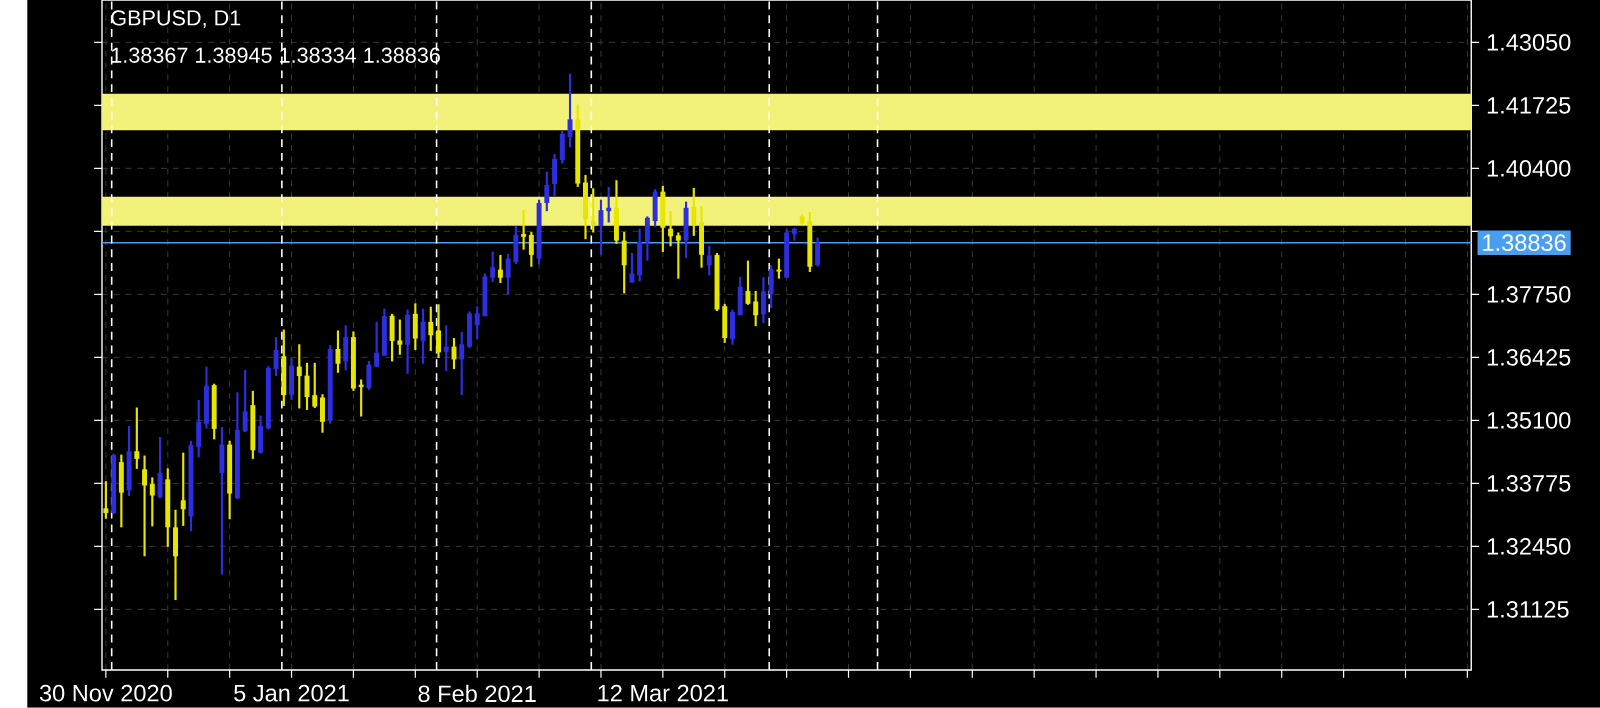 This screenshot has height=708, width=1600. What do you see at coordinates (1529, 546) in the screenshot?
I see `y-tick-label: 1.32450` at bounding box center [1529, 546].